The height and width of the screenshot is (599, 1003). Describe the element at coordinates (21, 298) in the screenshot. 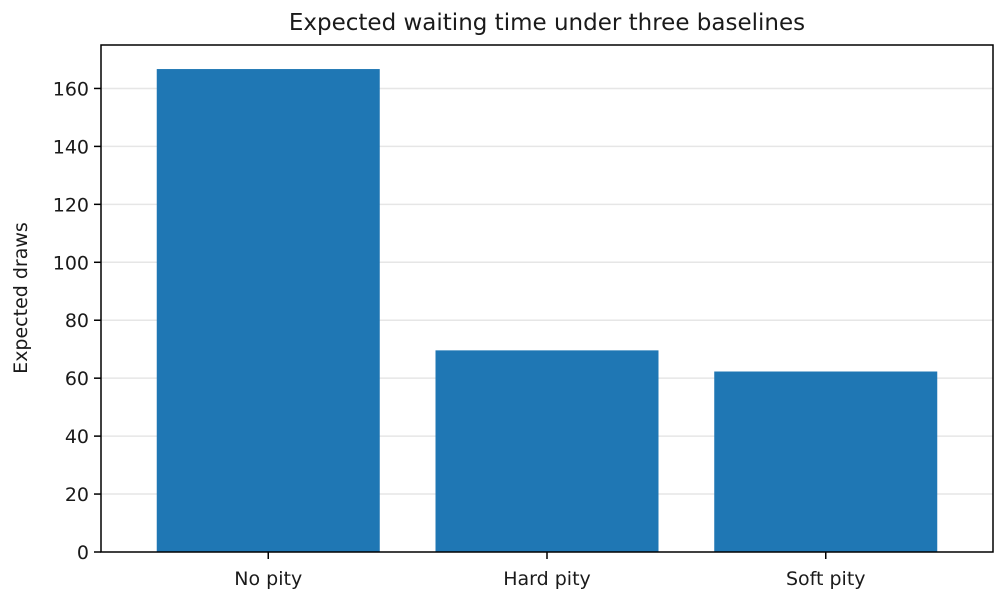

I see `y-axis-label: Expected draws` at that location.